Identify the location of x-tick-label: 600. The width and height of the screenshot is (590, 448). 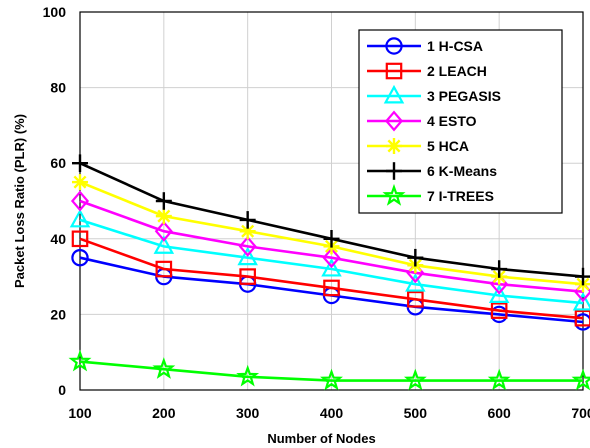
(499, 413).